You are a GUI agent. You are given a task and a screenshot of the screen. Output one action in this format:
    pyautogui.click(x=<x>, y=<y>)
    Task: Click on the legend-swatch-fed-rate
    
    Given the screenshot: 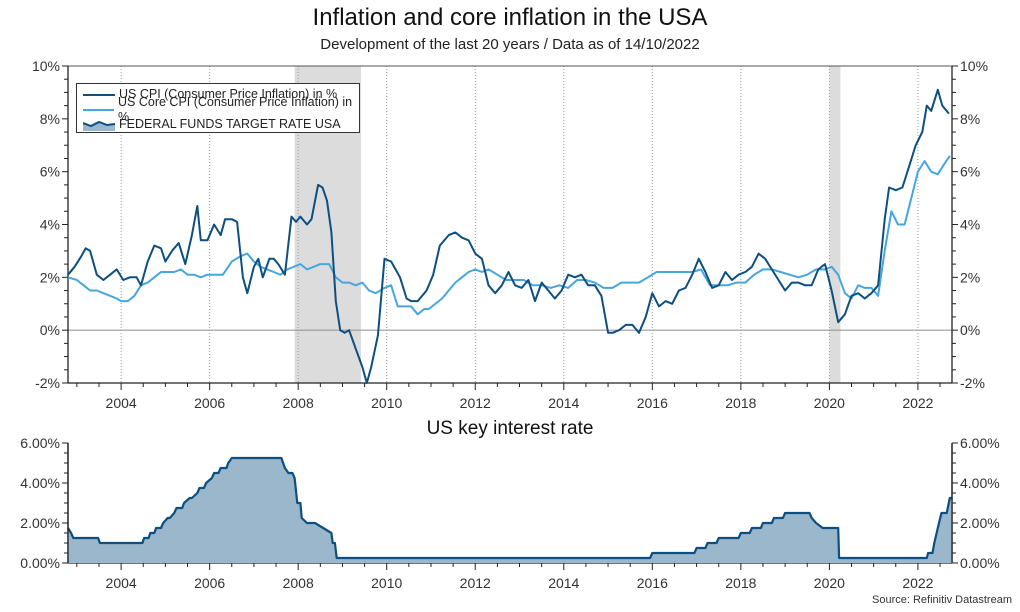 What is the action you would take?
    pyautogui.click(x=99, y=125)
    